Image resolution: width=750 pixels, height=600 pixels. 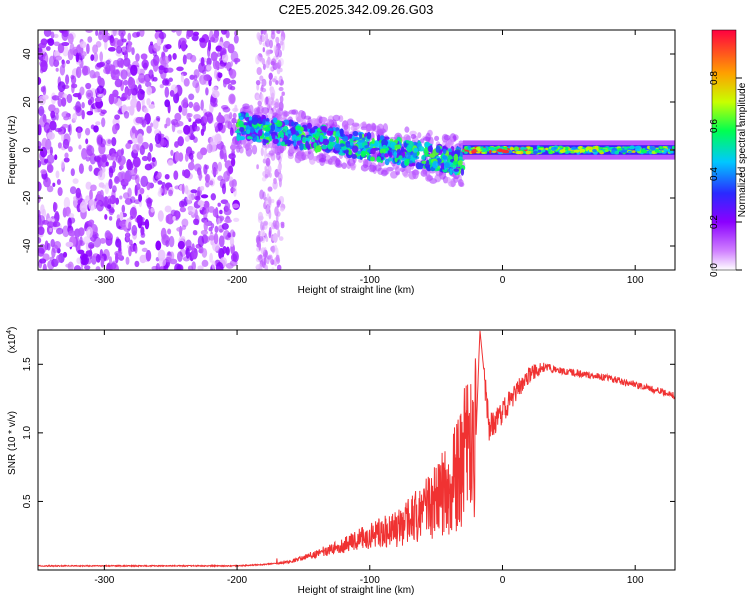 I want to click on colorbar-tick-label: 0.0, so click(x=714, y=270).